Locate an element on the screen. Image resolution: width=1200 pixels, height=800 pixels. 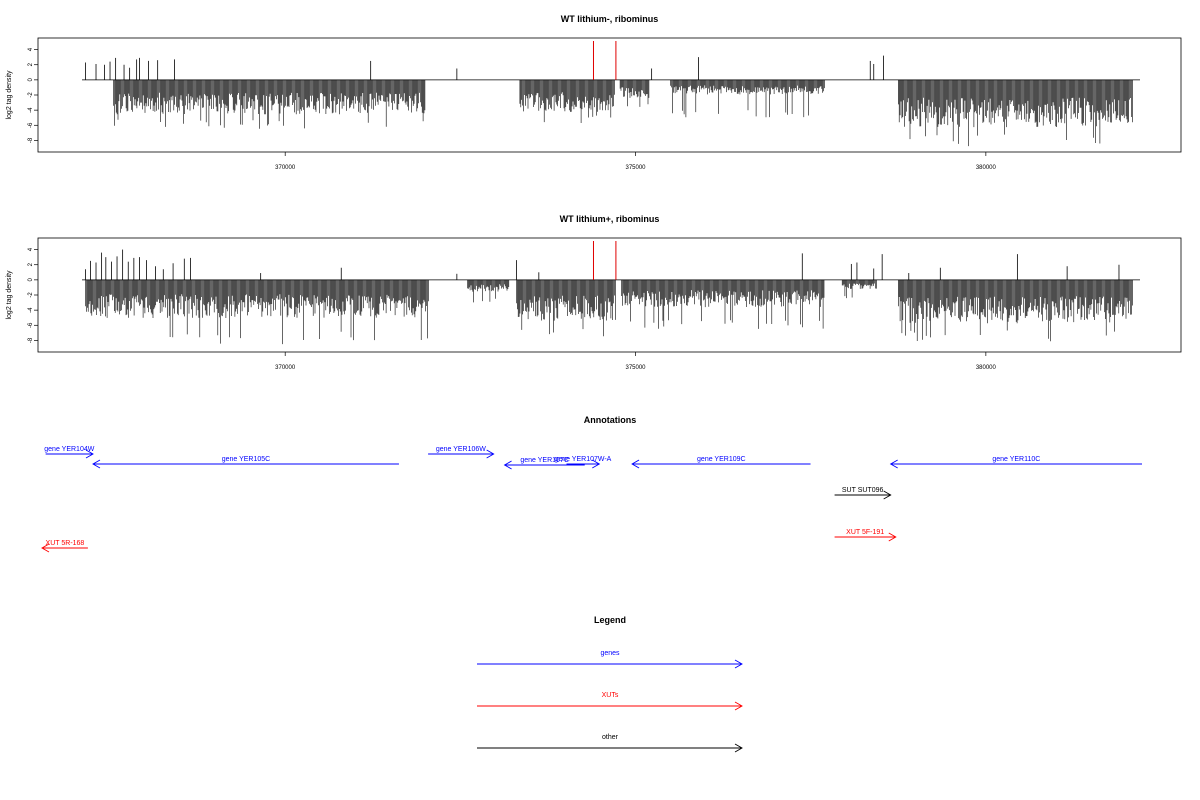
feature-label: gene YER107C is located at coordinates (544, 460).